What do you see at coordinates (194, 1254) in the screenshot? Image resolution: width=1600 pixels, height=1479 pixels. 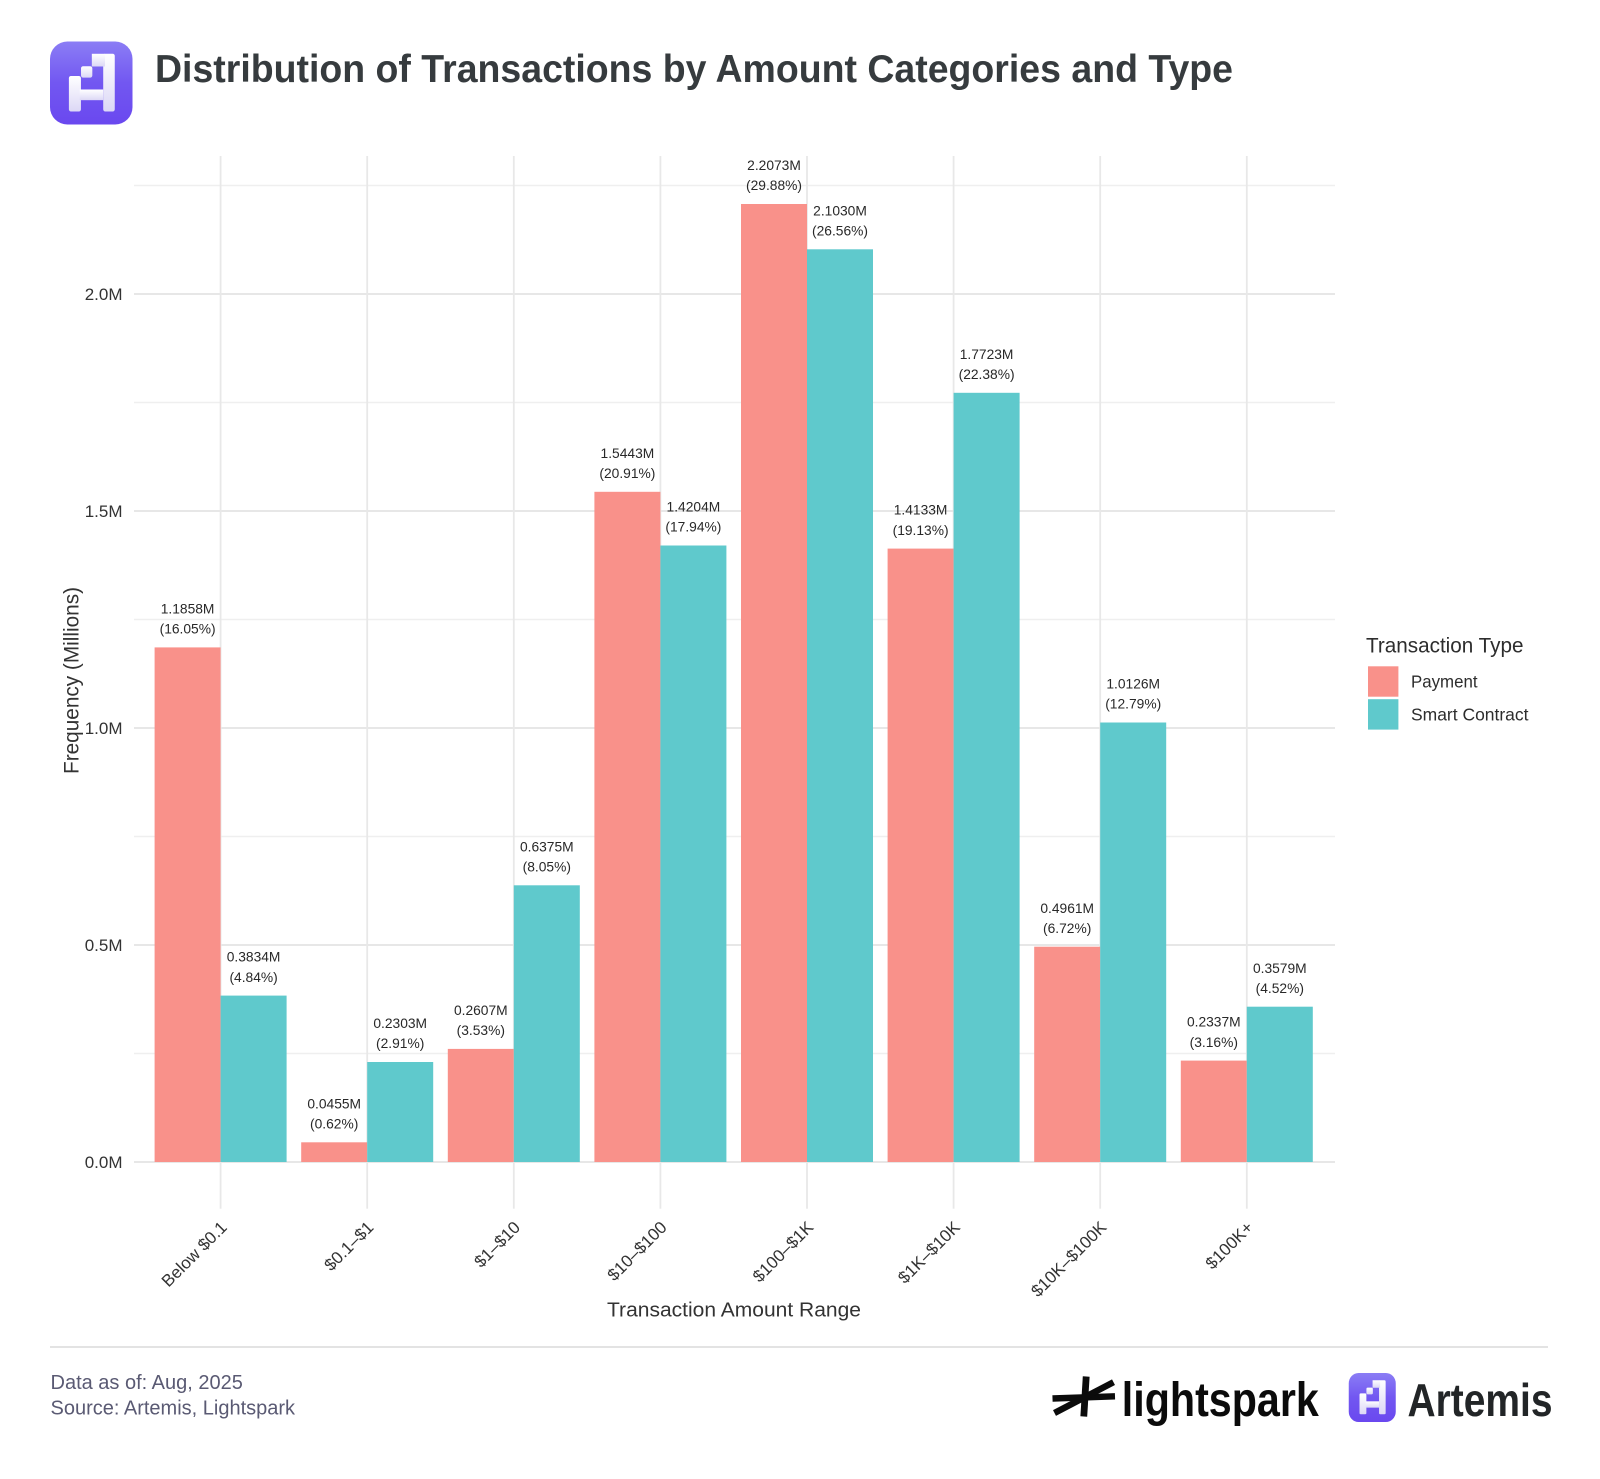 I see `svg-text: Below $0.1` at bounding box center [194, 1254].